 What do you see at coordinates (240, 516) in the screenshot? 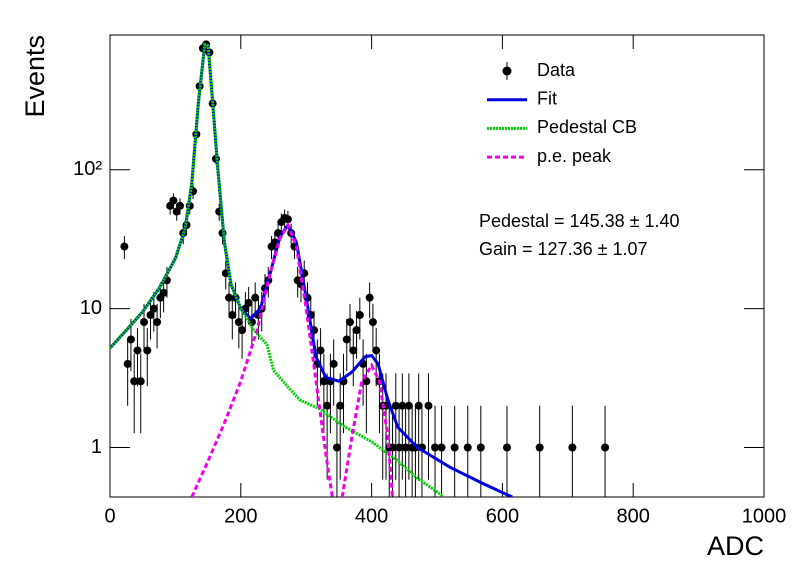
I see `x-tick-label: 200` at bounding box center [240, 516].